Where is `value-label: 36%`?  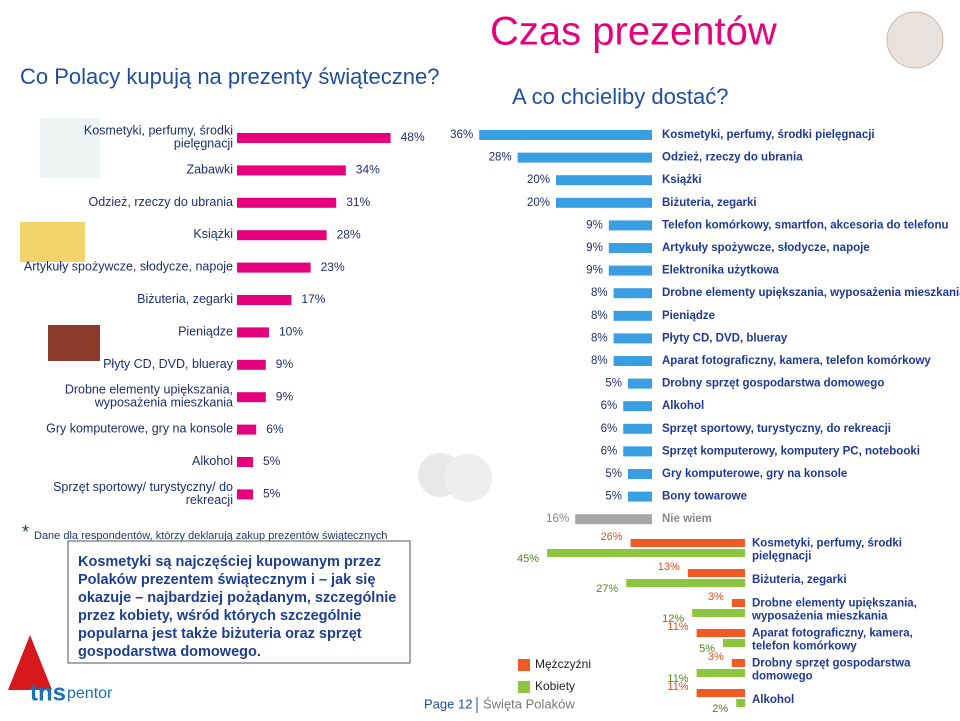
value-label: 36% is located at coordinates (461, 135).